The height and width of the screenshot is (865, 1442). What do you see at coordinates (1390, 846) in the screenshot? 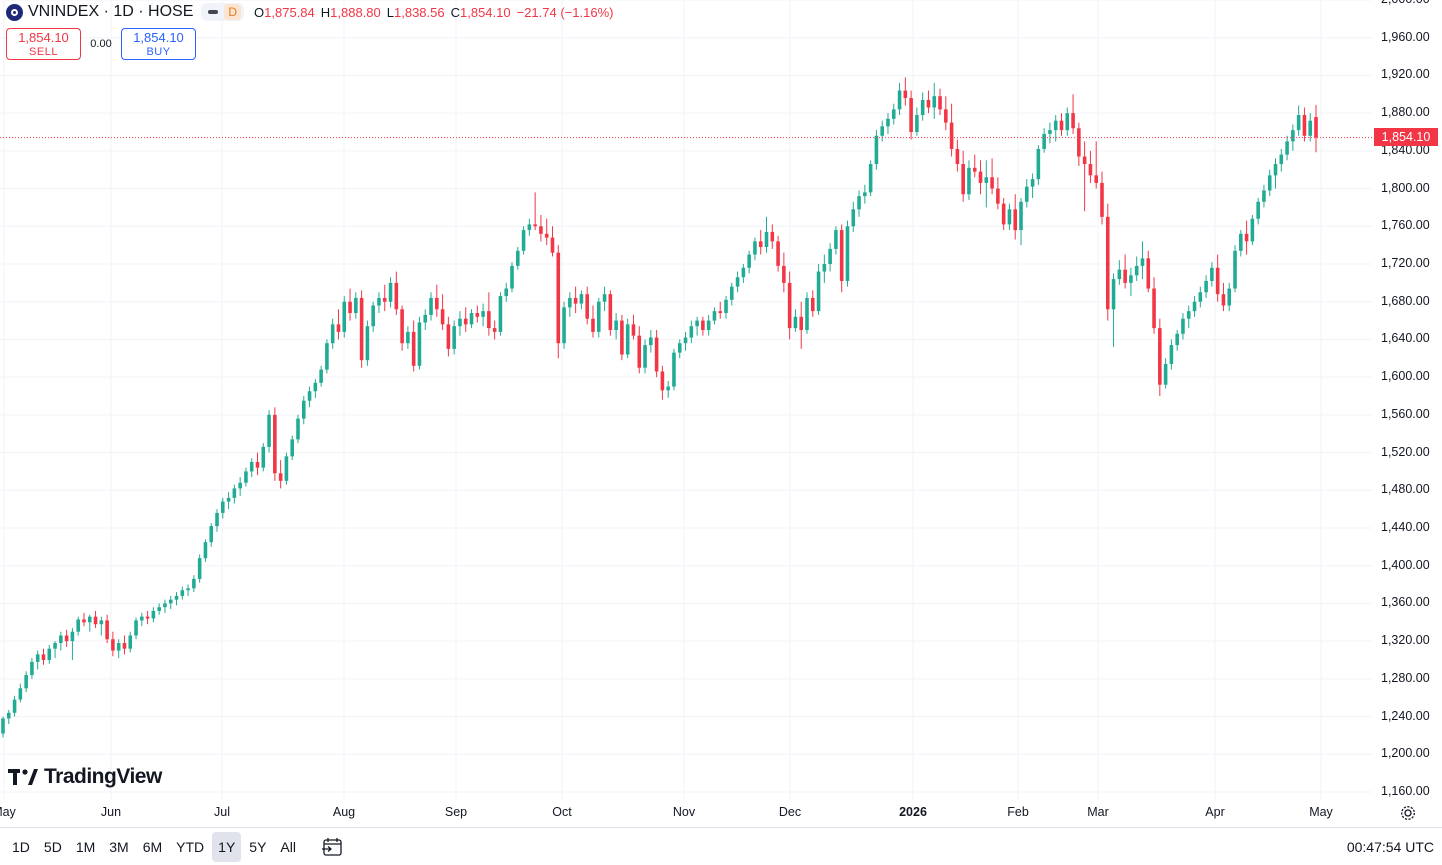
I see `utc-clock: 00:47:54 UTC` at bounding box center [1390, 846].